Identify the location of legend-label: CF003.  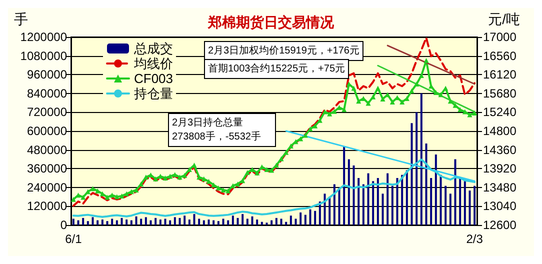
(154, 78).